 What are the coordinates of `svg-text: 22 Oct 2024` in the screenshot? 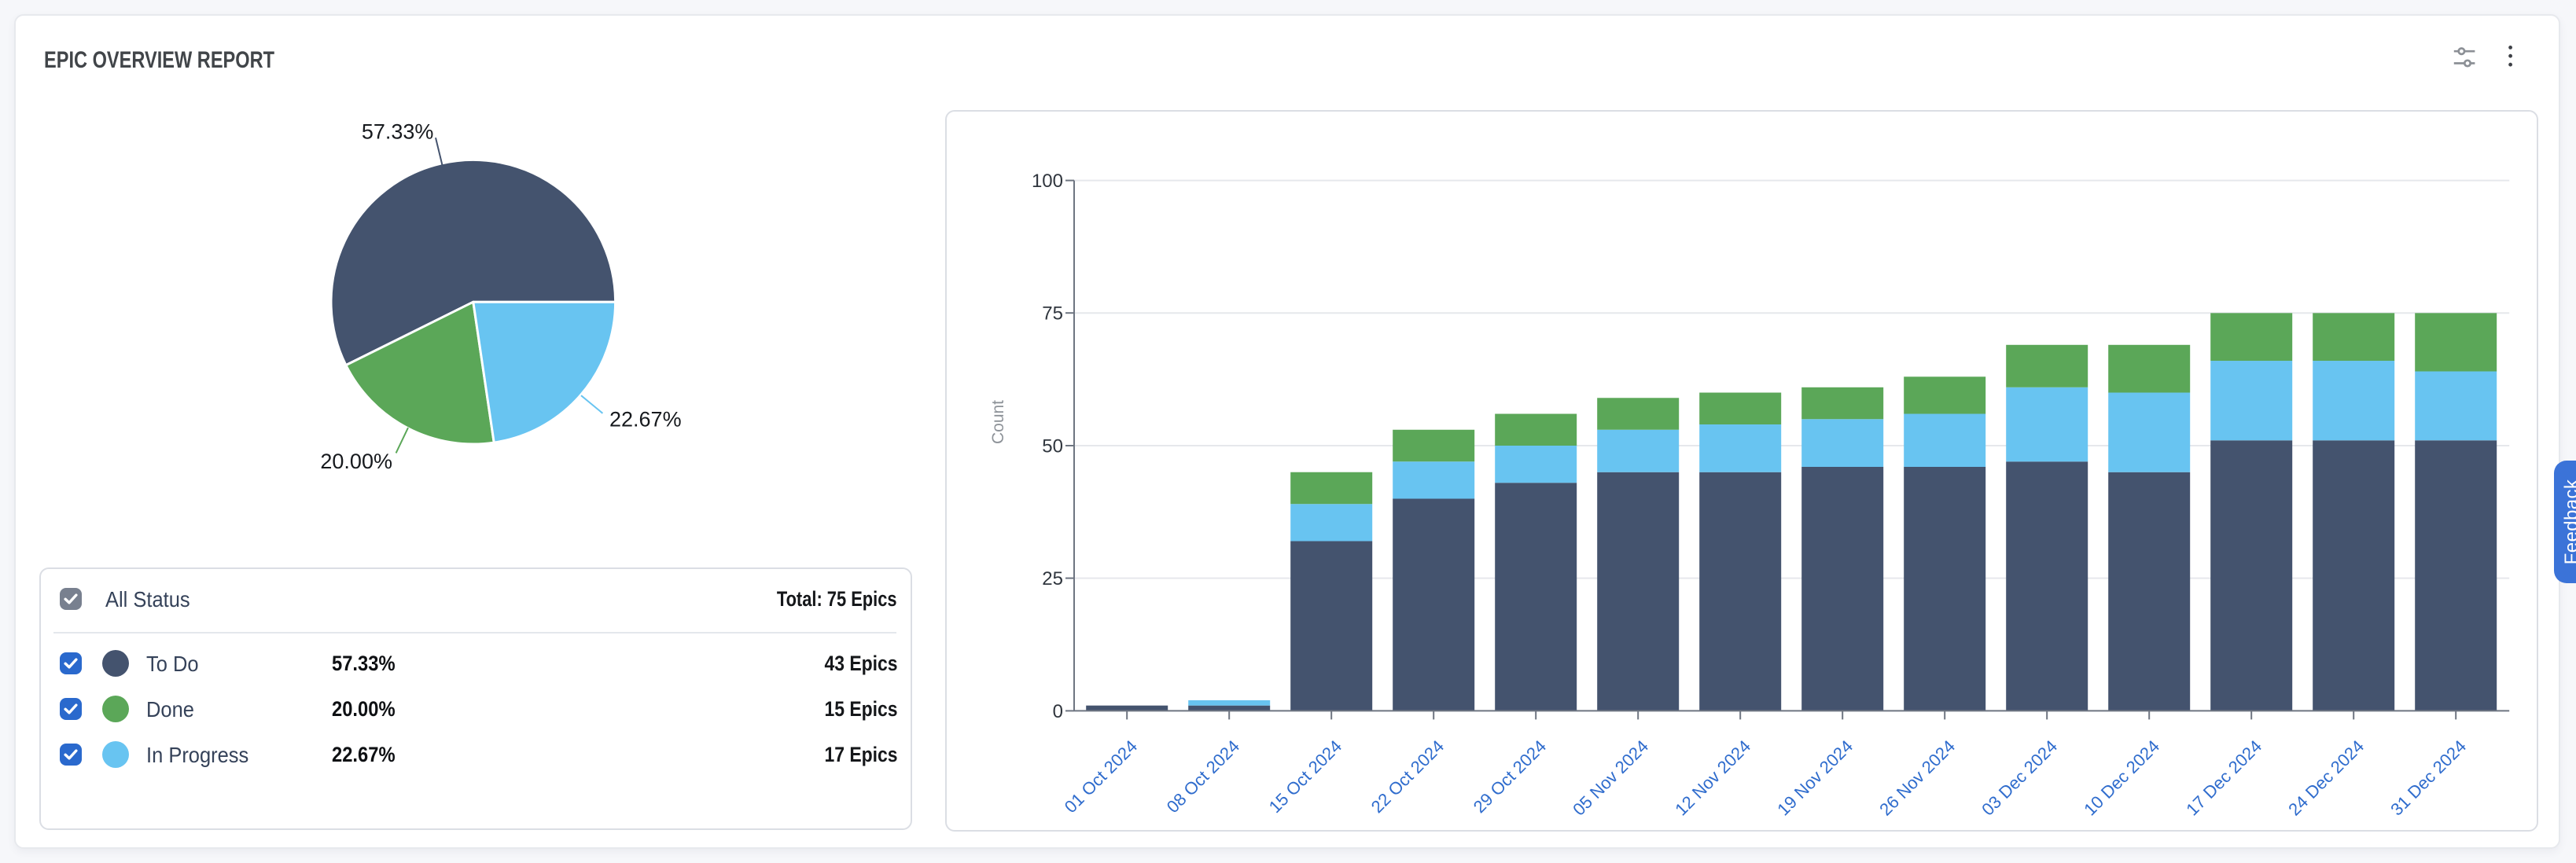 It's located at (1408, 777).